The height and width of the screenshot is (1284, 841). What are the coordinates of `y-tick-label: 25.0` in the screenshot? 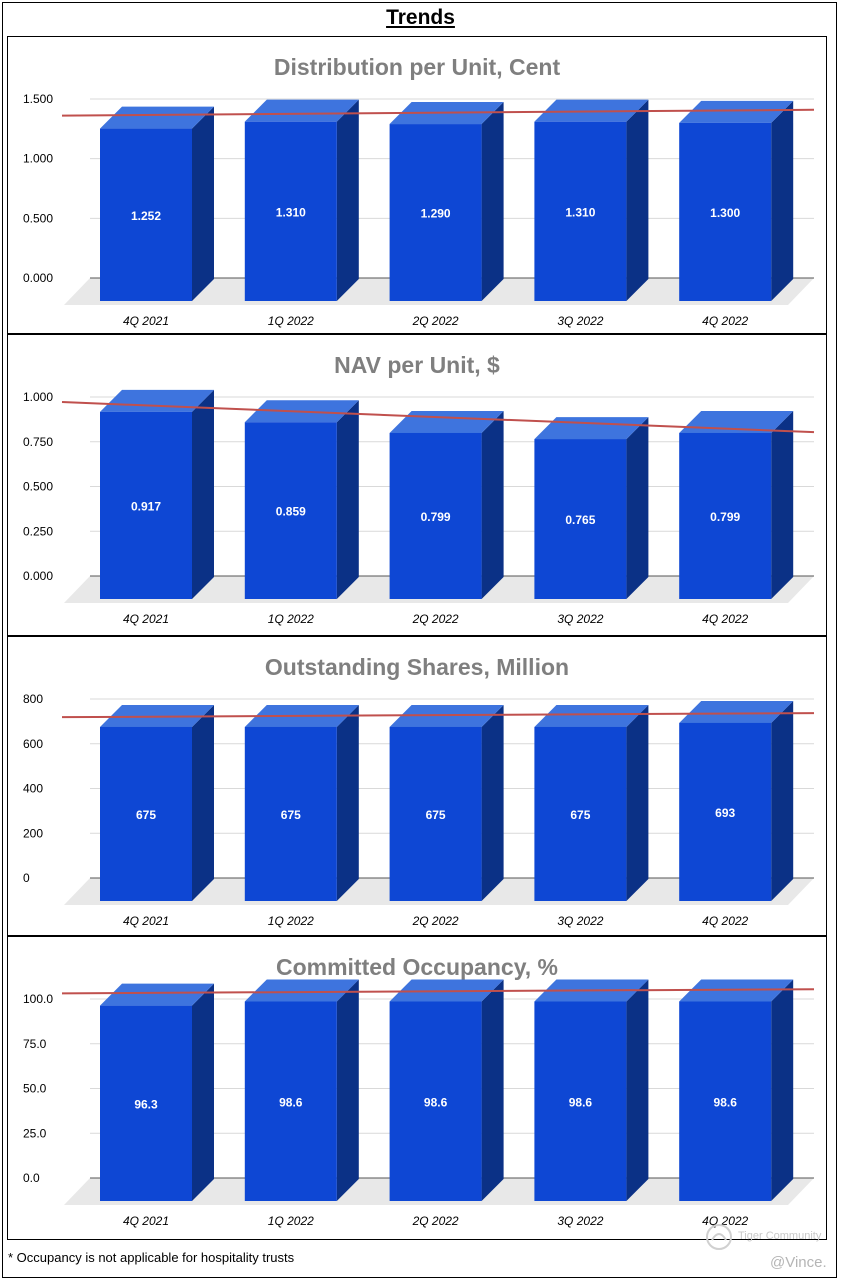 It's located at (35, 1133).